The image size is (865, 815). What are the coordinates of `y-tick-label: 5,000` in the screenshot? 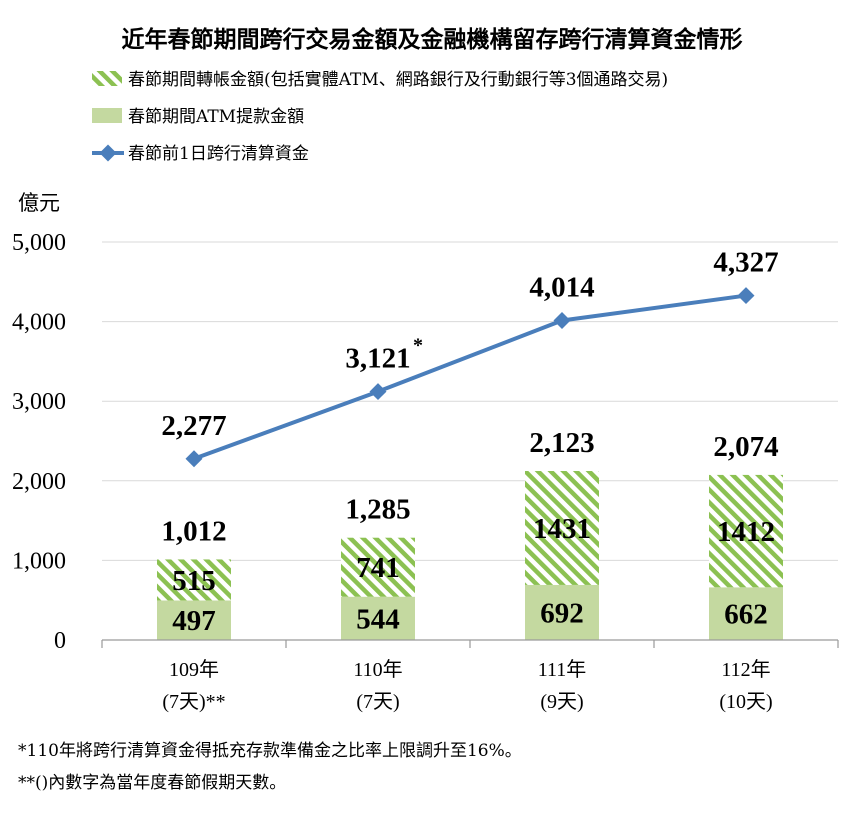 It's located at (39, 243).